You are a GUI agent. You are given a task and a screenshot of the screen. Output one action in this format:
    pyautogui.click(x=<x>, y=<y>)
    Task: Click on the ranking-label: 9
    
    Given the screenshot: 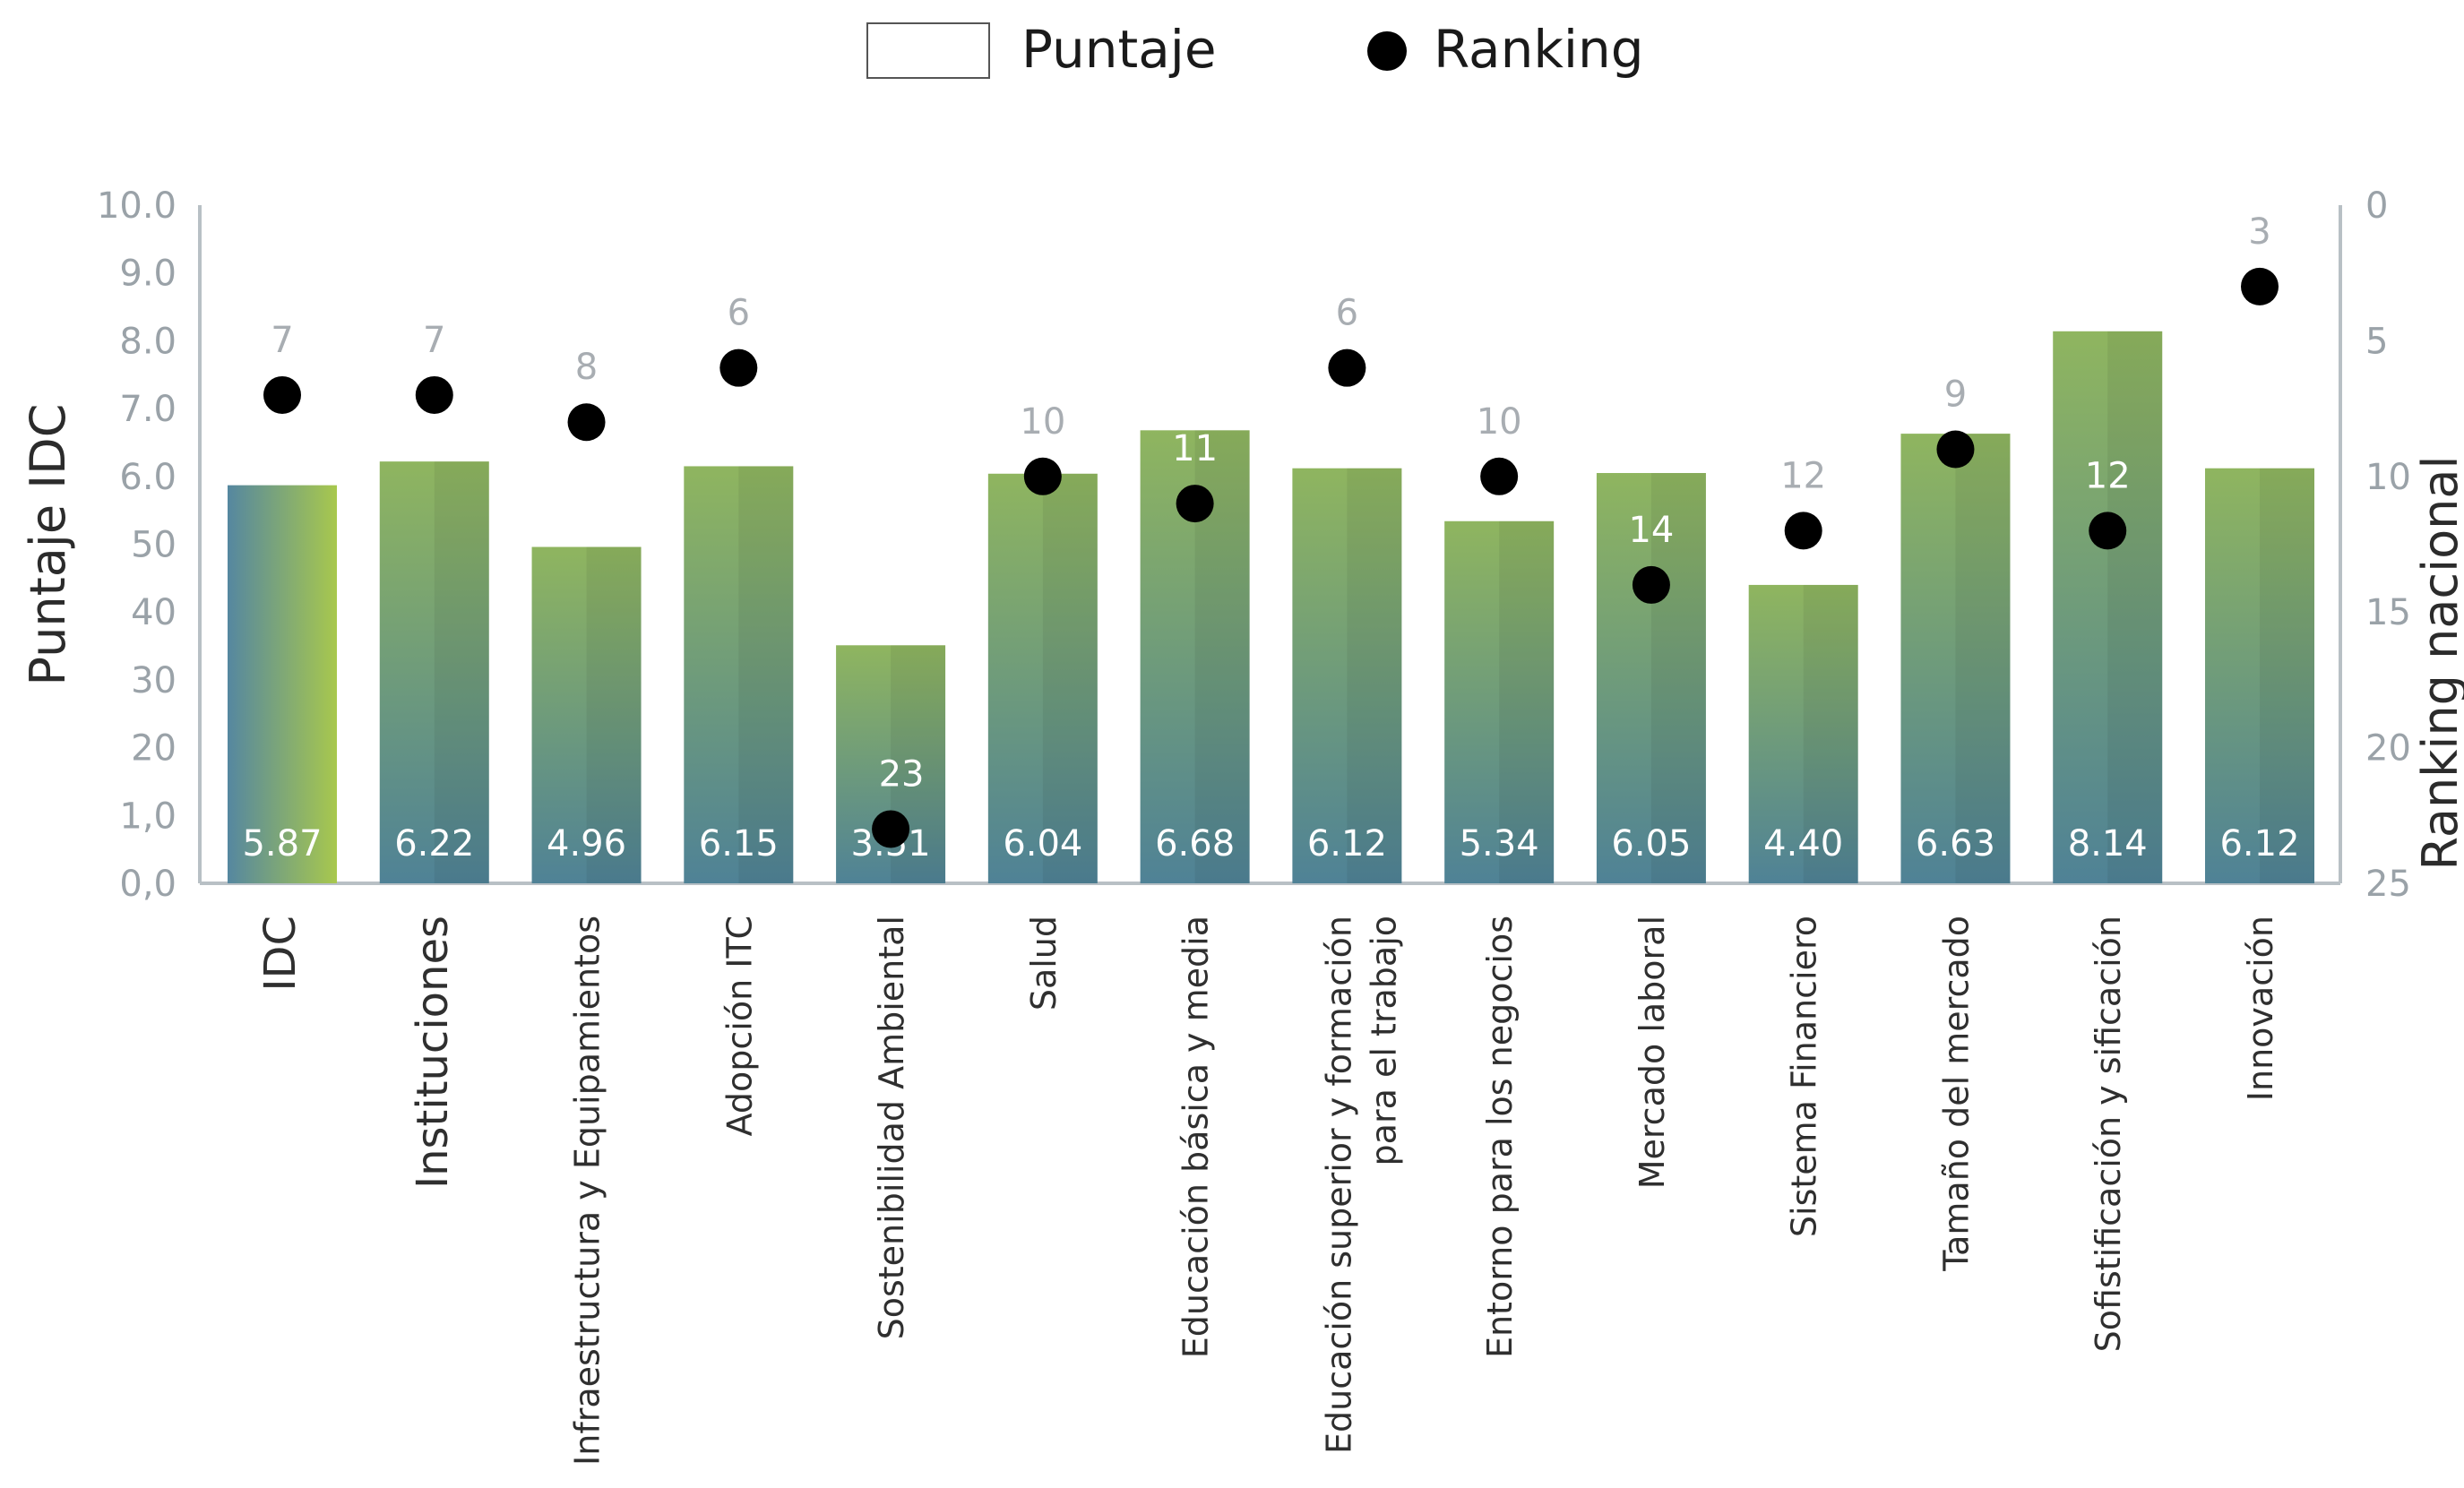 What is the action you would take?
    pyautogui.click(x=1955, y=395)
    